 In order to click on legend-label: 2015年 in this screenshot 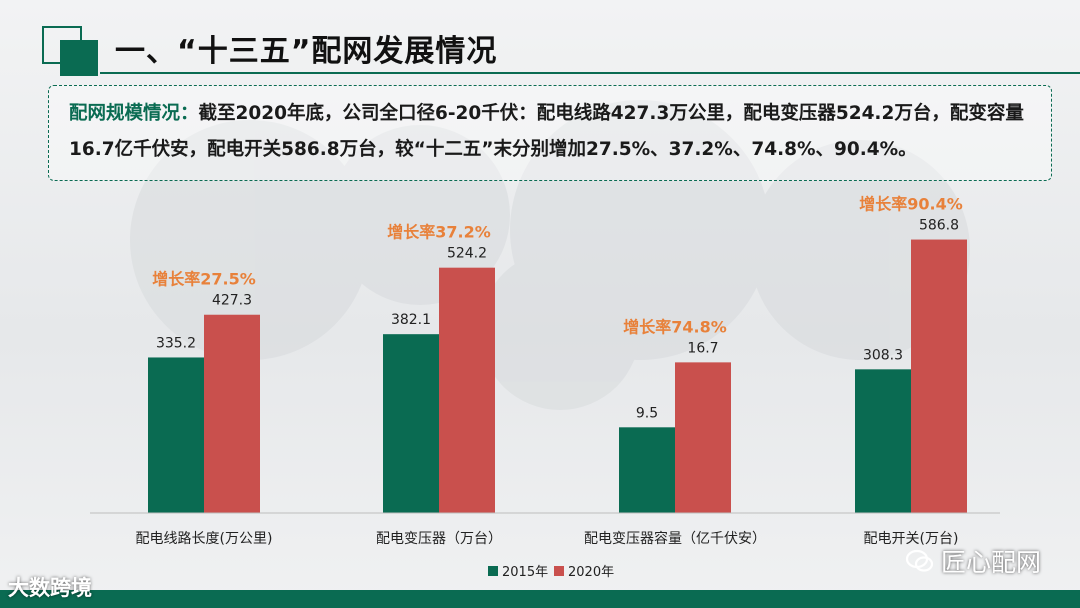, I will do `click(525, 572)`.